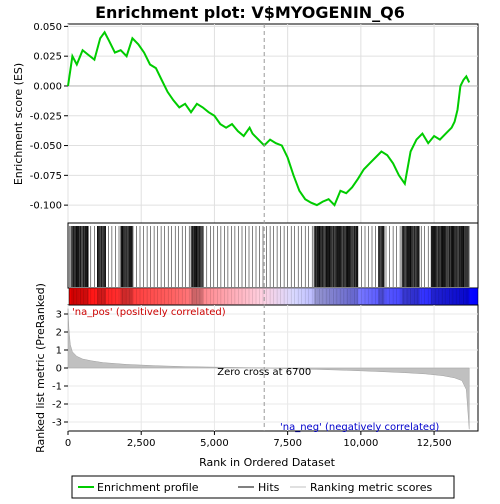 The width and height of the screenshot is (500, 504). I want to click on es-y-tick-label: -0.050, so click(46, 146).